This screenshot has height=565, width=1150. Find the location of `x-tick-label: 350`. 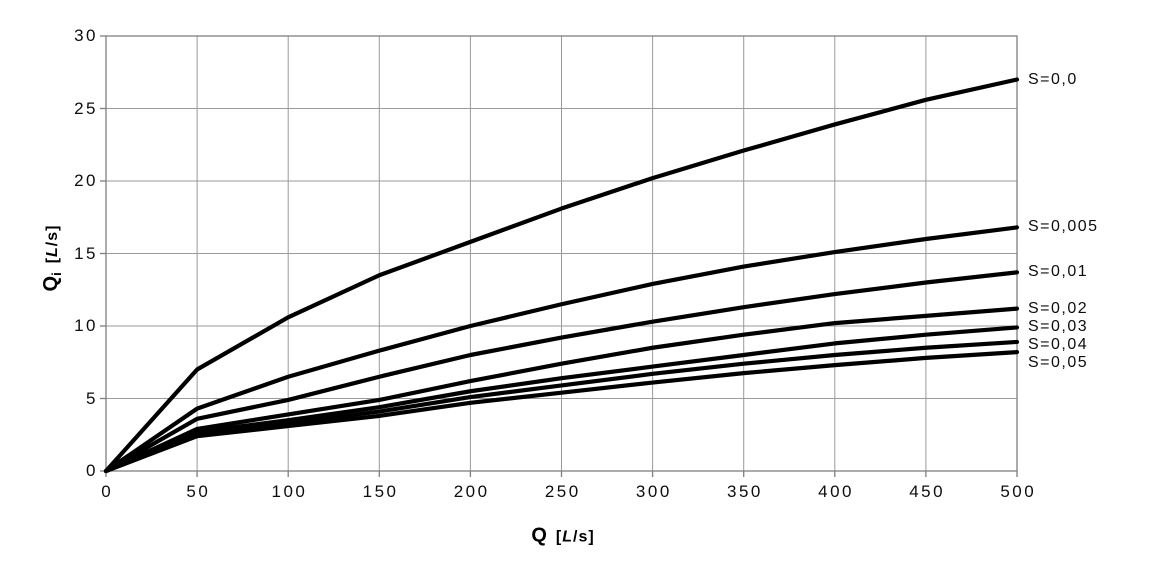

x-tick-label: 350 is located at coordinates (745, 491).